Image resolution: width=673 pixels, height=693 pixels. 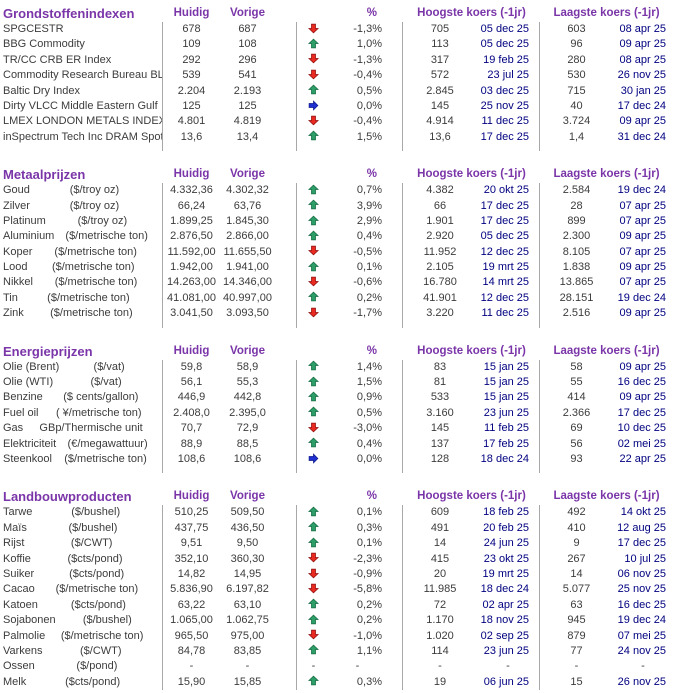 I want to click on trend-none-dash: -, so click(x=313, y=666).